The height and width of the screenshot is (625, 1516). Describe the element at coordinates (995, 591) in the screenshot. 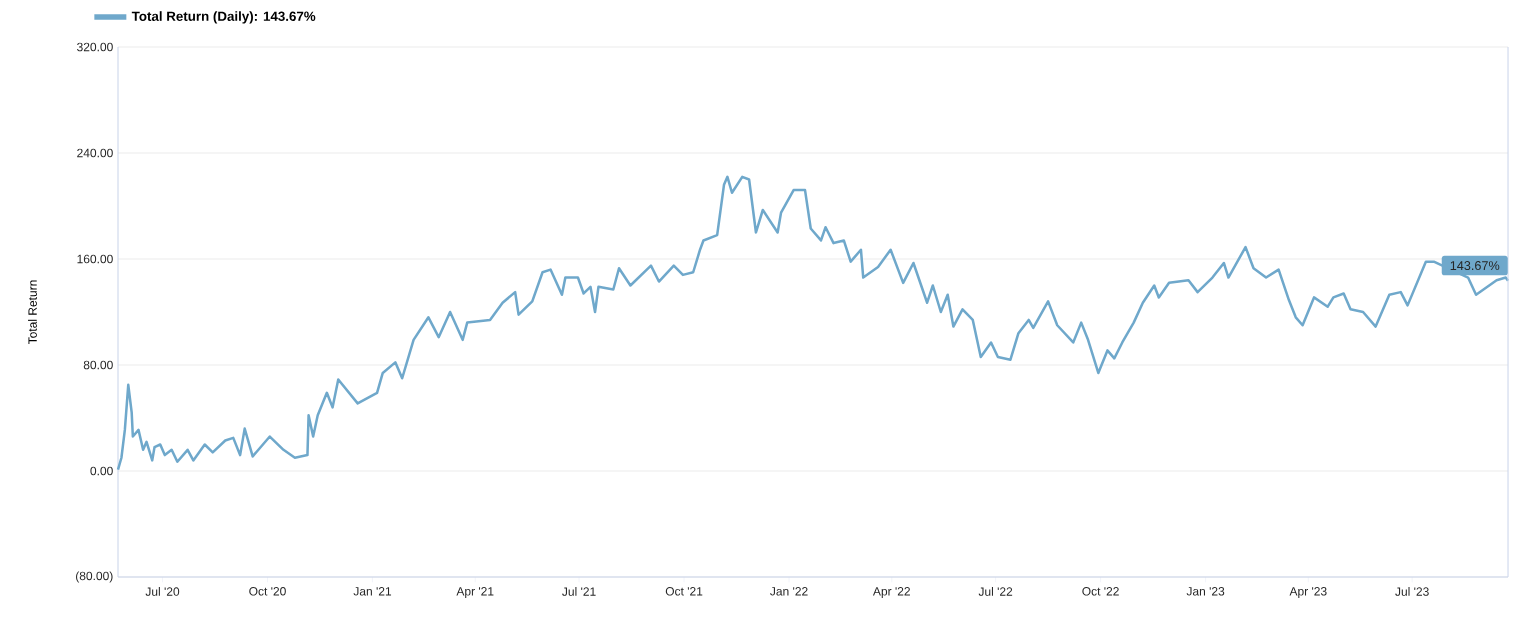

I see `x-tick-label: Jul '22` at that location.